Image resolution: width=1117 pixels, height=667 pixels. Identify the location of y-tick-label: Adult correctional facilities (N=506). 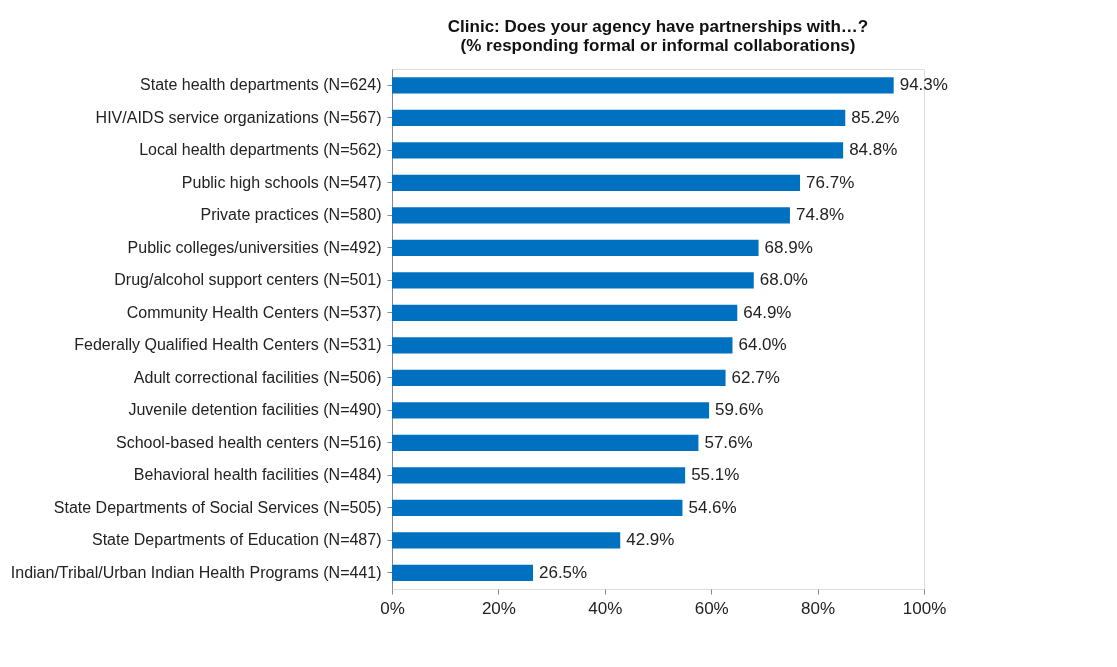
(257, 377).